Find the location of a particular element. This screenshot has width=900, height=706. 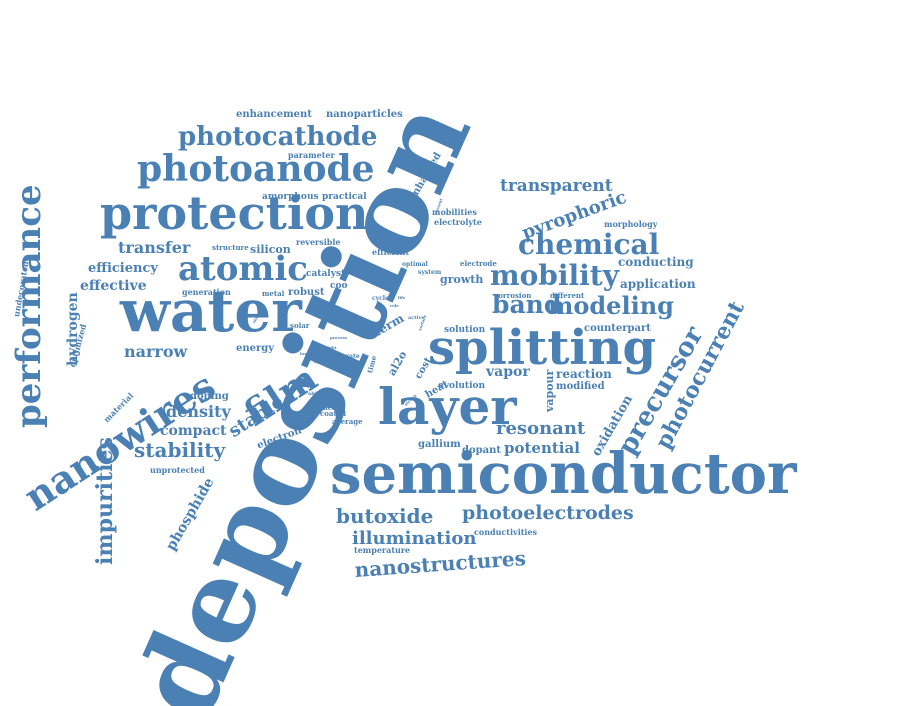

word-low: low is located at coordinates (304, 353).